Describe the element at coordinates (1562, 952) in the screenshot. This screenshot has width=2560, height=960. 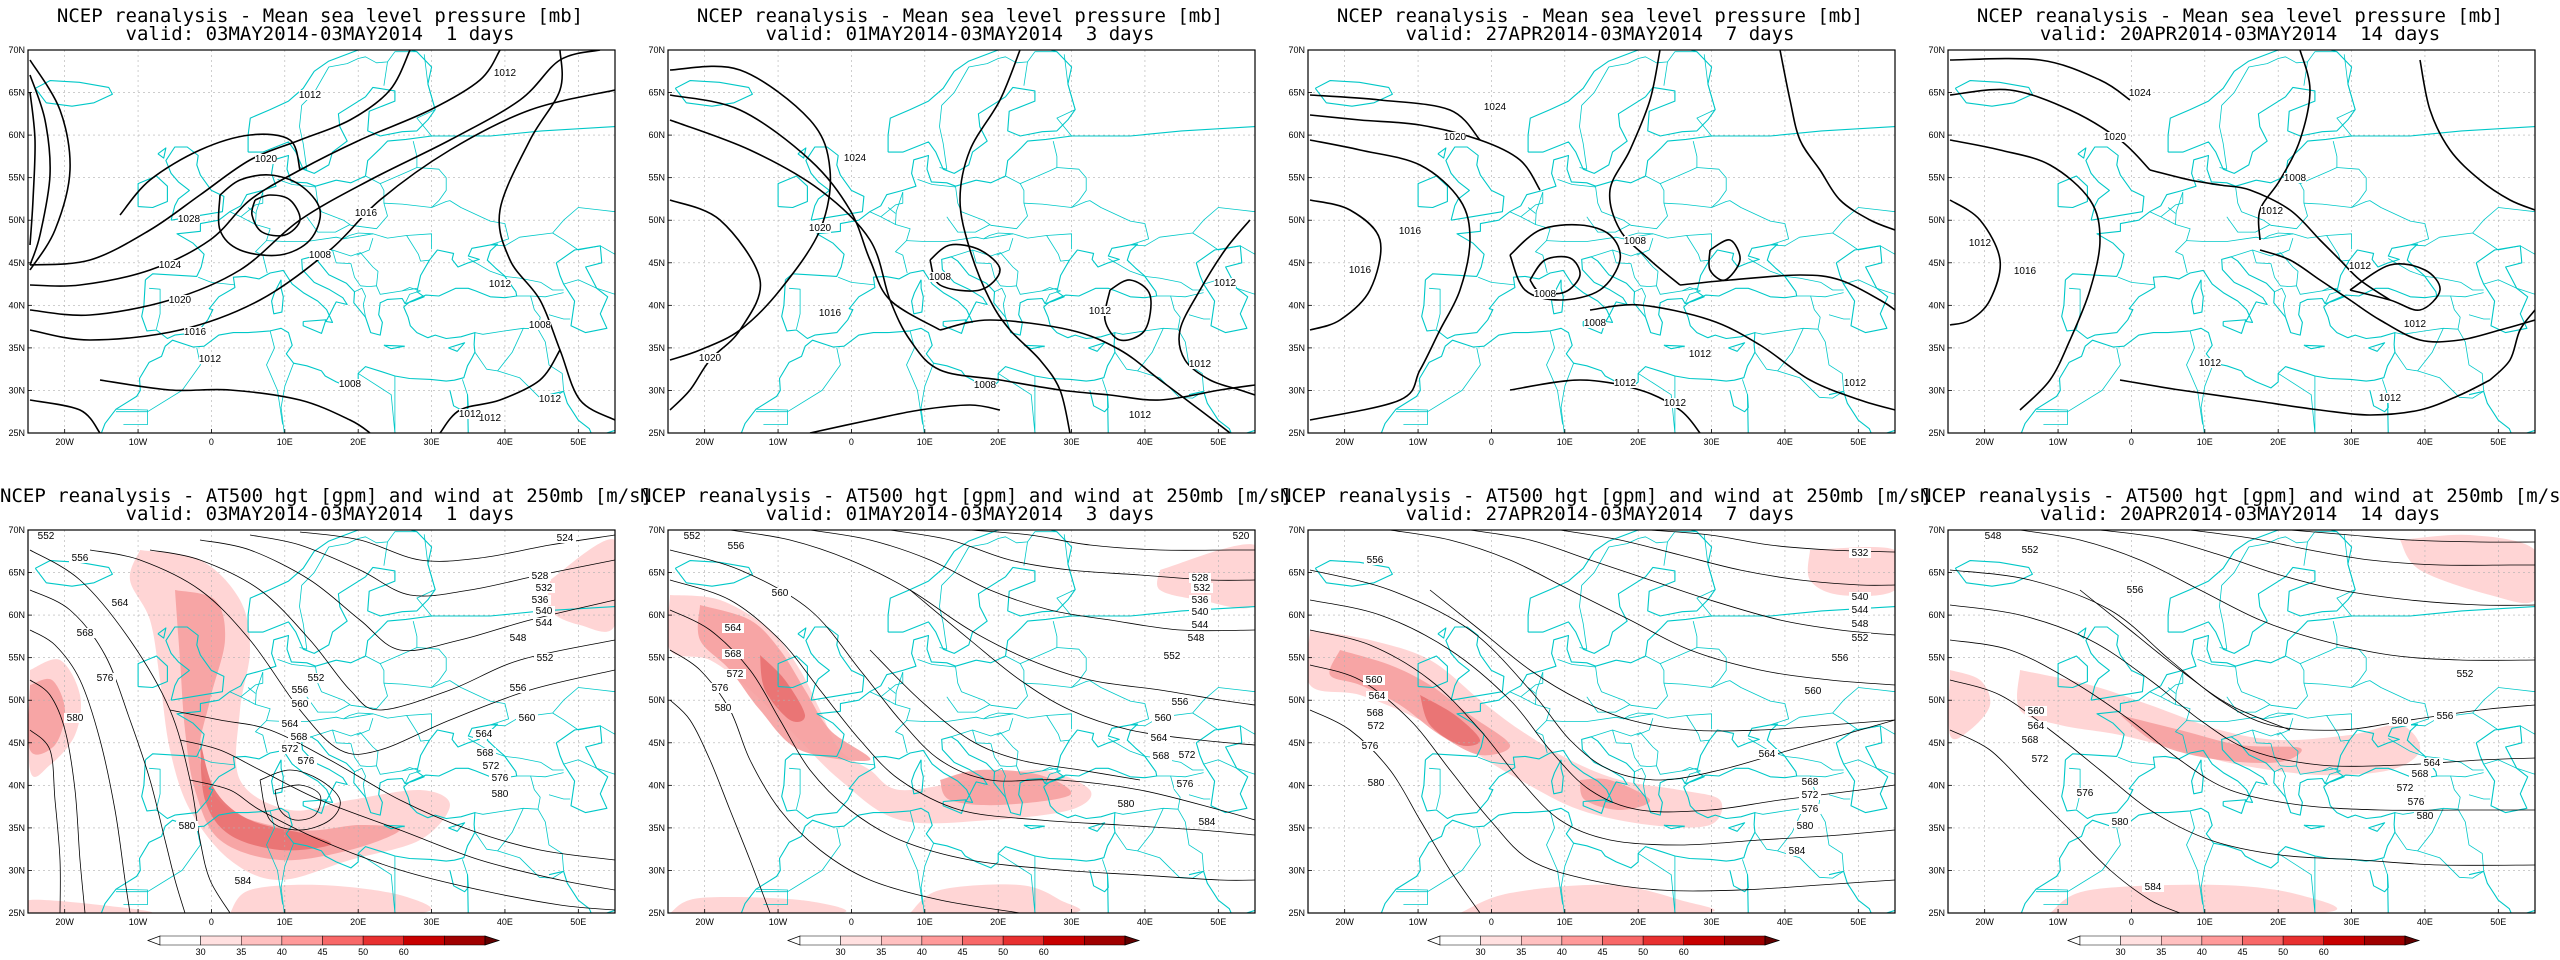
I see `colorbar-tick-label: 40` at that location.